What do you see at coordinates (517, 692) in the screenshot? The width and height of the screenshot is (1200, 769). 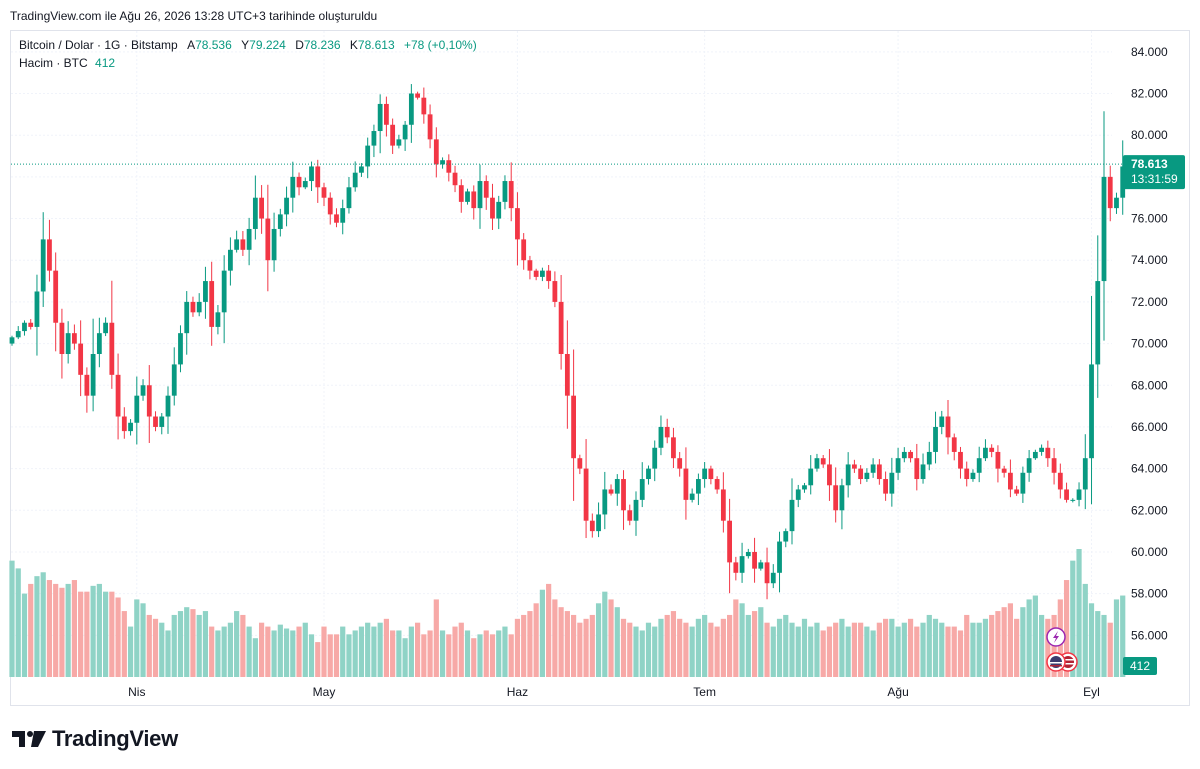 I see `time-tick-label: Haz` at bounding box center [517, 692].